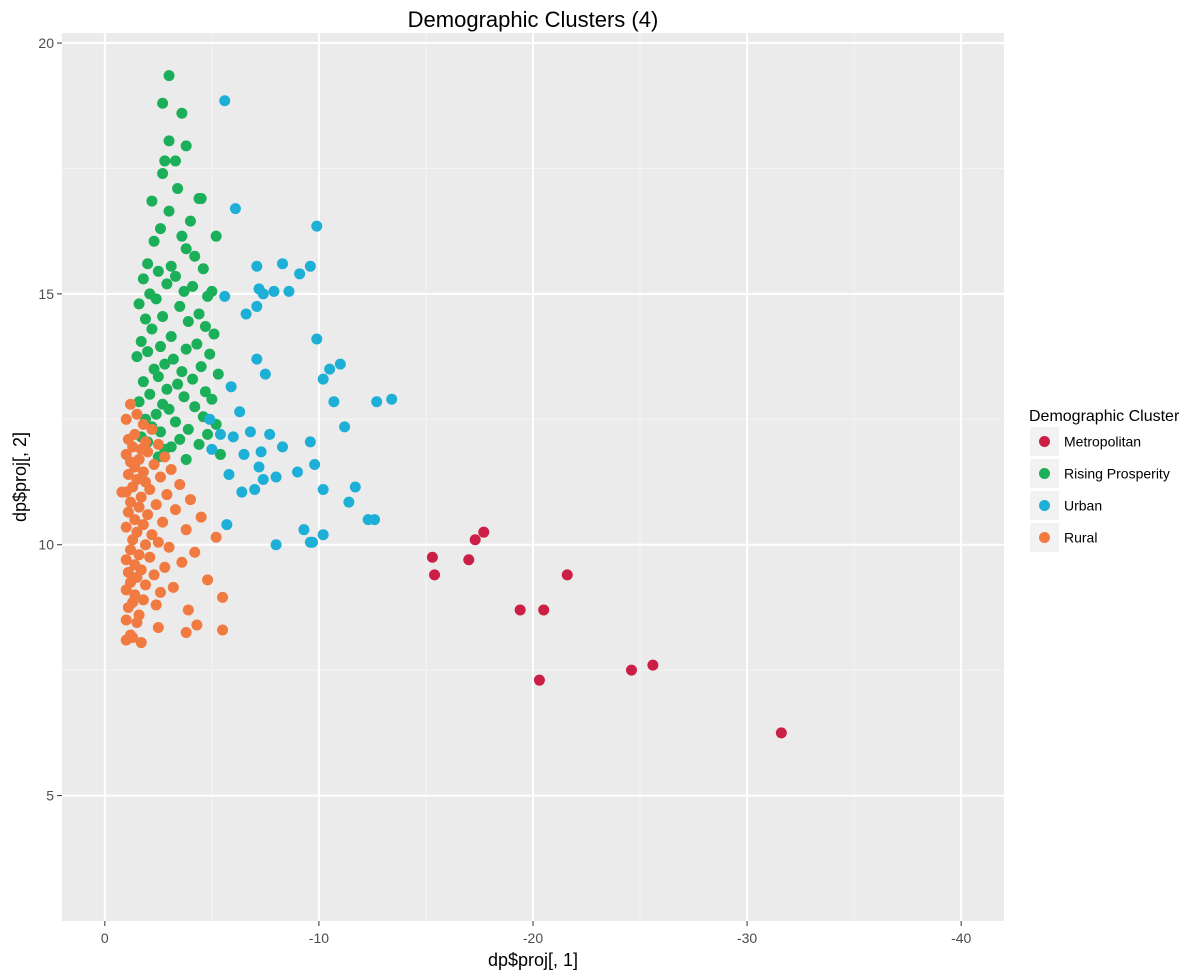  I want to click on legend-marker-urban, so click(1044, 505).